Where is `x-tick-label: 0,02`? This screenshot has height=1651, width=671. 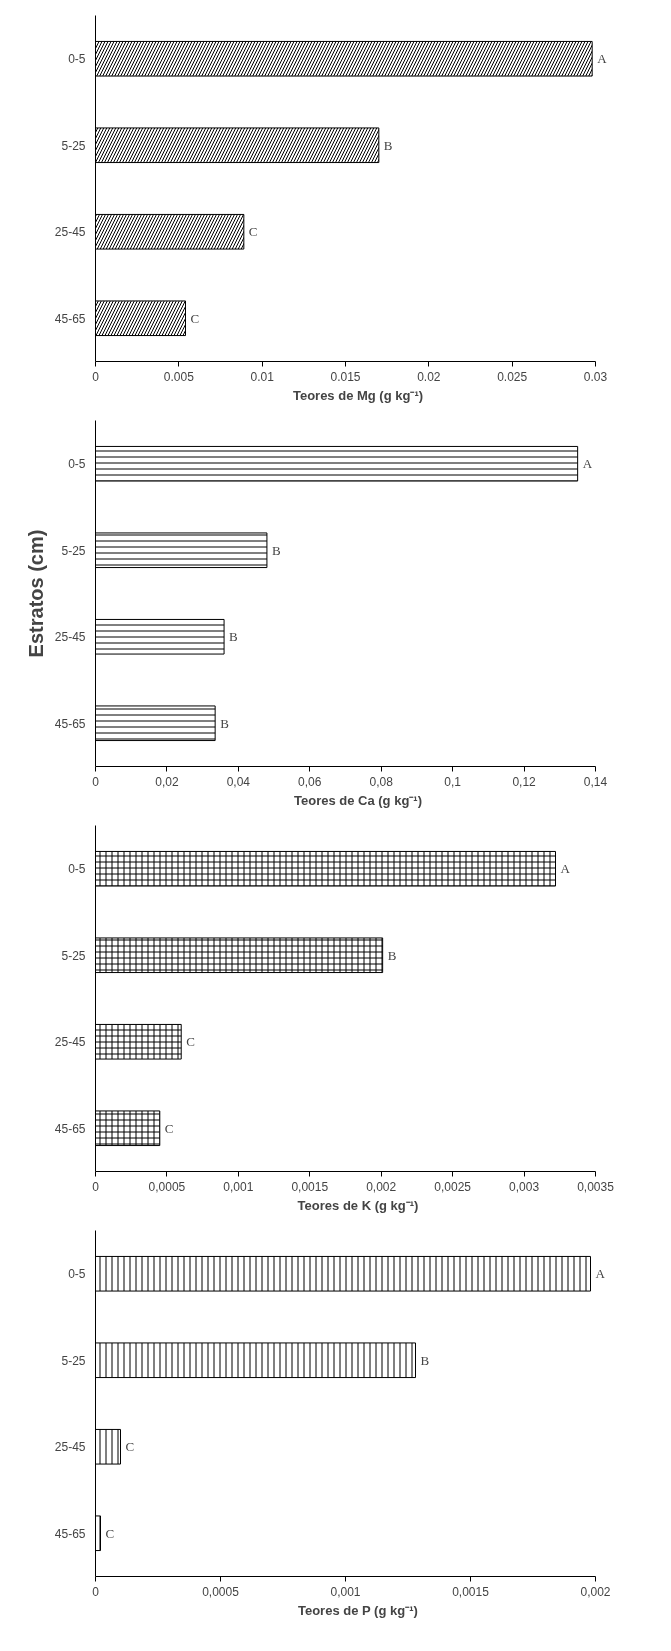 x-tick-label: 0,02 is located at coordinates (167, 781).